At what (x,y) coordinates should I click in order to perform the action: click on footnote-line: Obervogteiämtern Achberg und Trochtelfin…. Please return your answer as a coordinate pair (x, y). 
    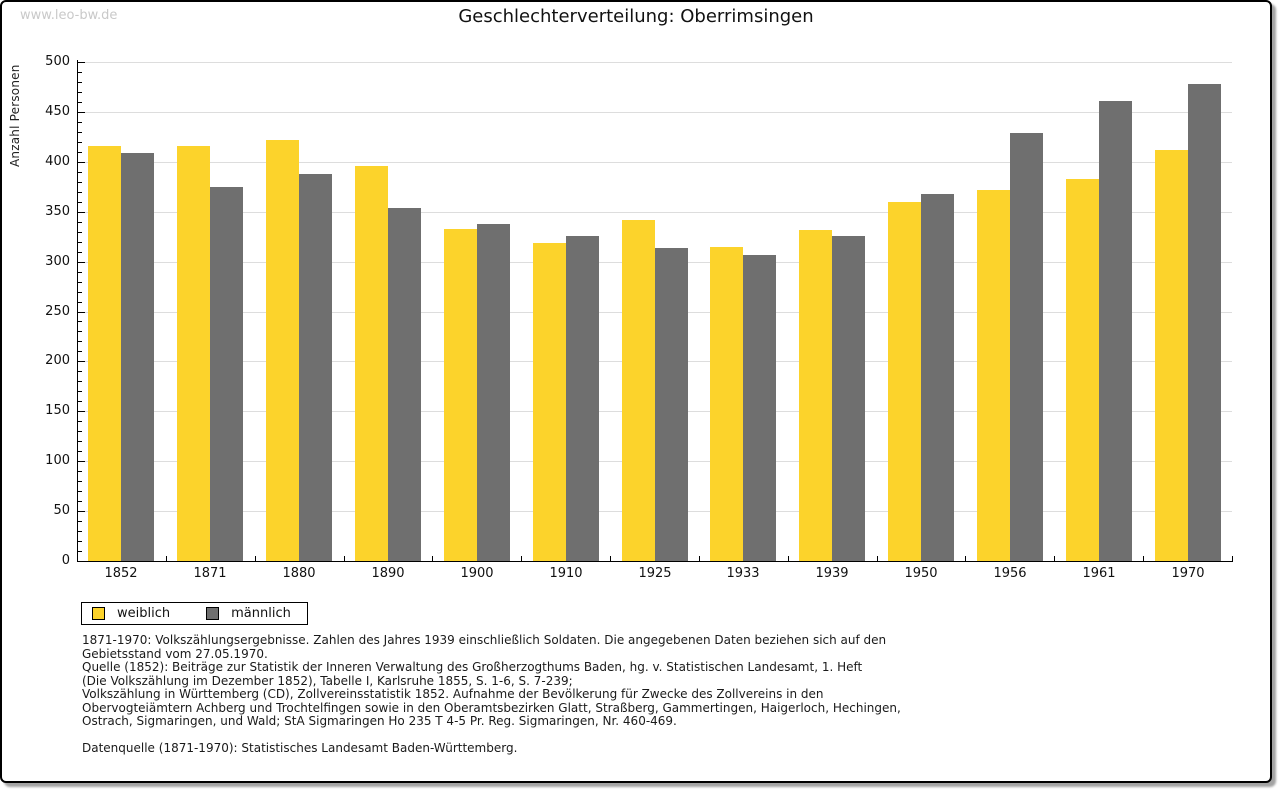
    Looking at the image, I should click on (491, 707).